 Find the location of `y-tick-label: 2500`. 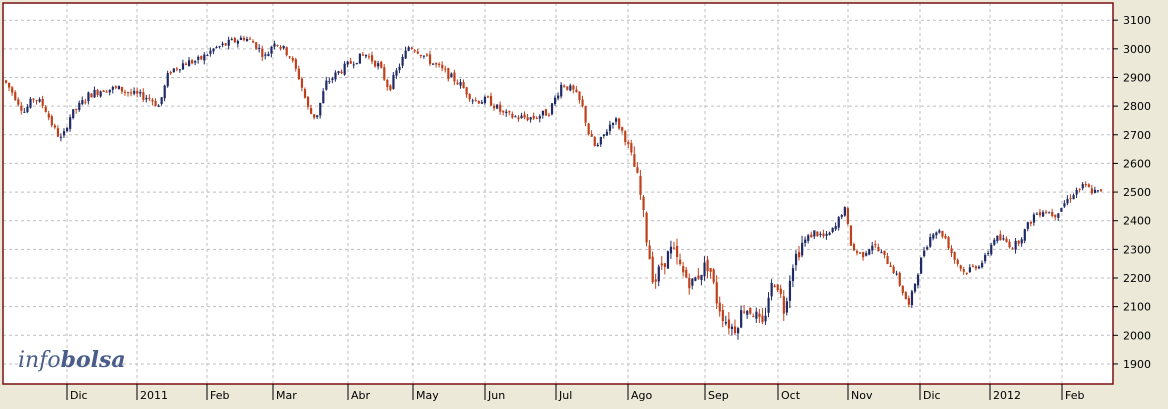

y-tick-label: 2500 is located at coordinates (1137, 192).